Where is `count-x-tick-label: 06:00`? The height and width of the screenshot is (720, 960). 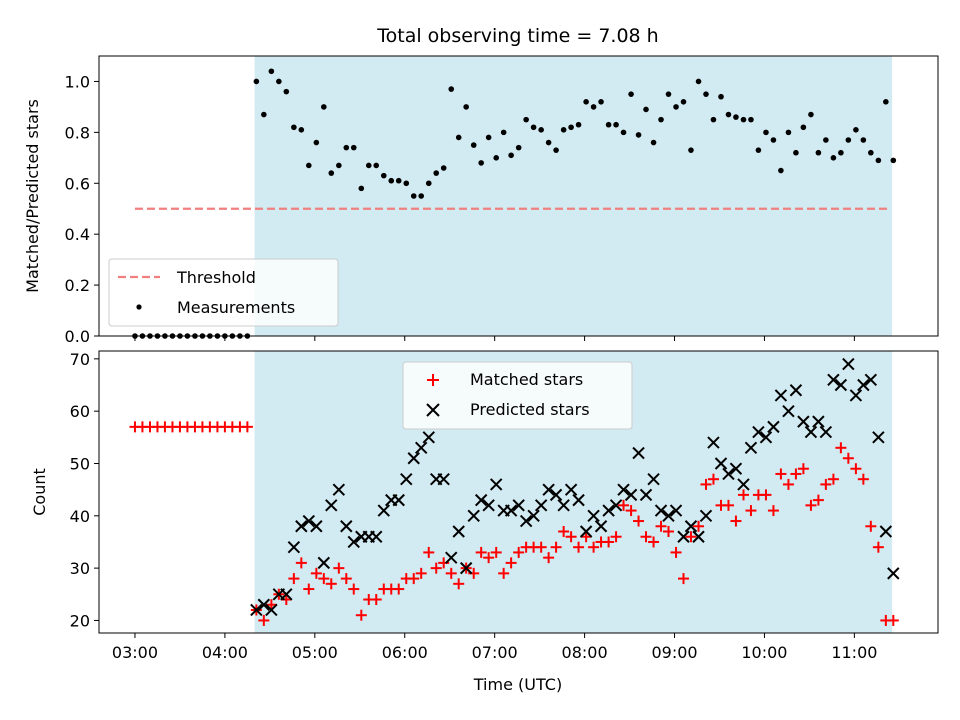
count-x-tick-label: 06:00 is located at coordinates (405, 652).